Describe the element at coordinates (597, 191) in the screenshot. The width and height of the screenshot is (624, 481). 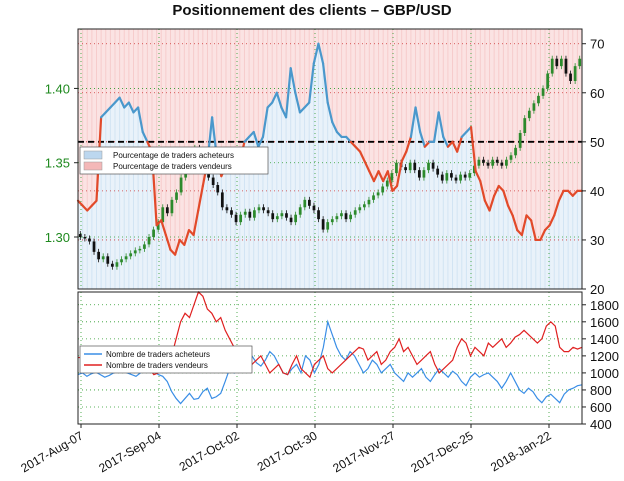
I see `right-tick-label: 40` at that location.